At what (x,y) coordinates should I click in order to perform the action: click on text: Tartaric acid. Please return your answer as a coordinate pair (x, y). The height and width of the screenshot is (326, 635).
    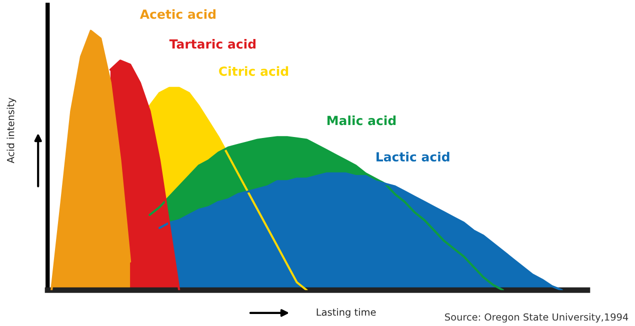
    Looking at the image, I should click on (212, 44).